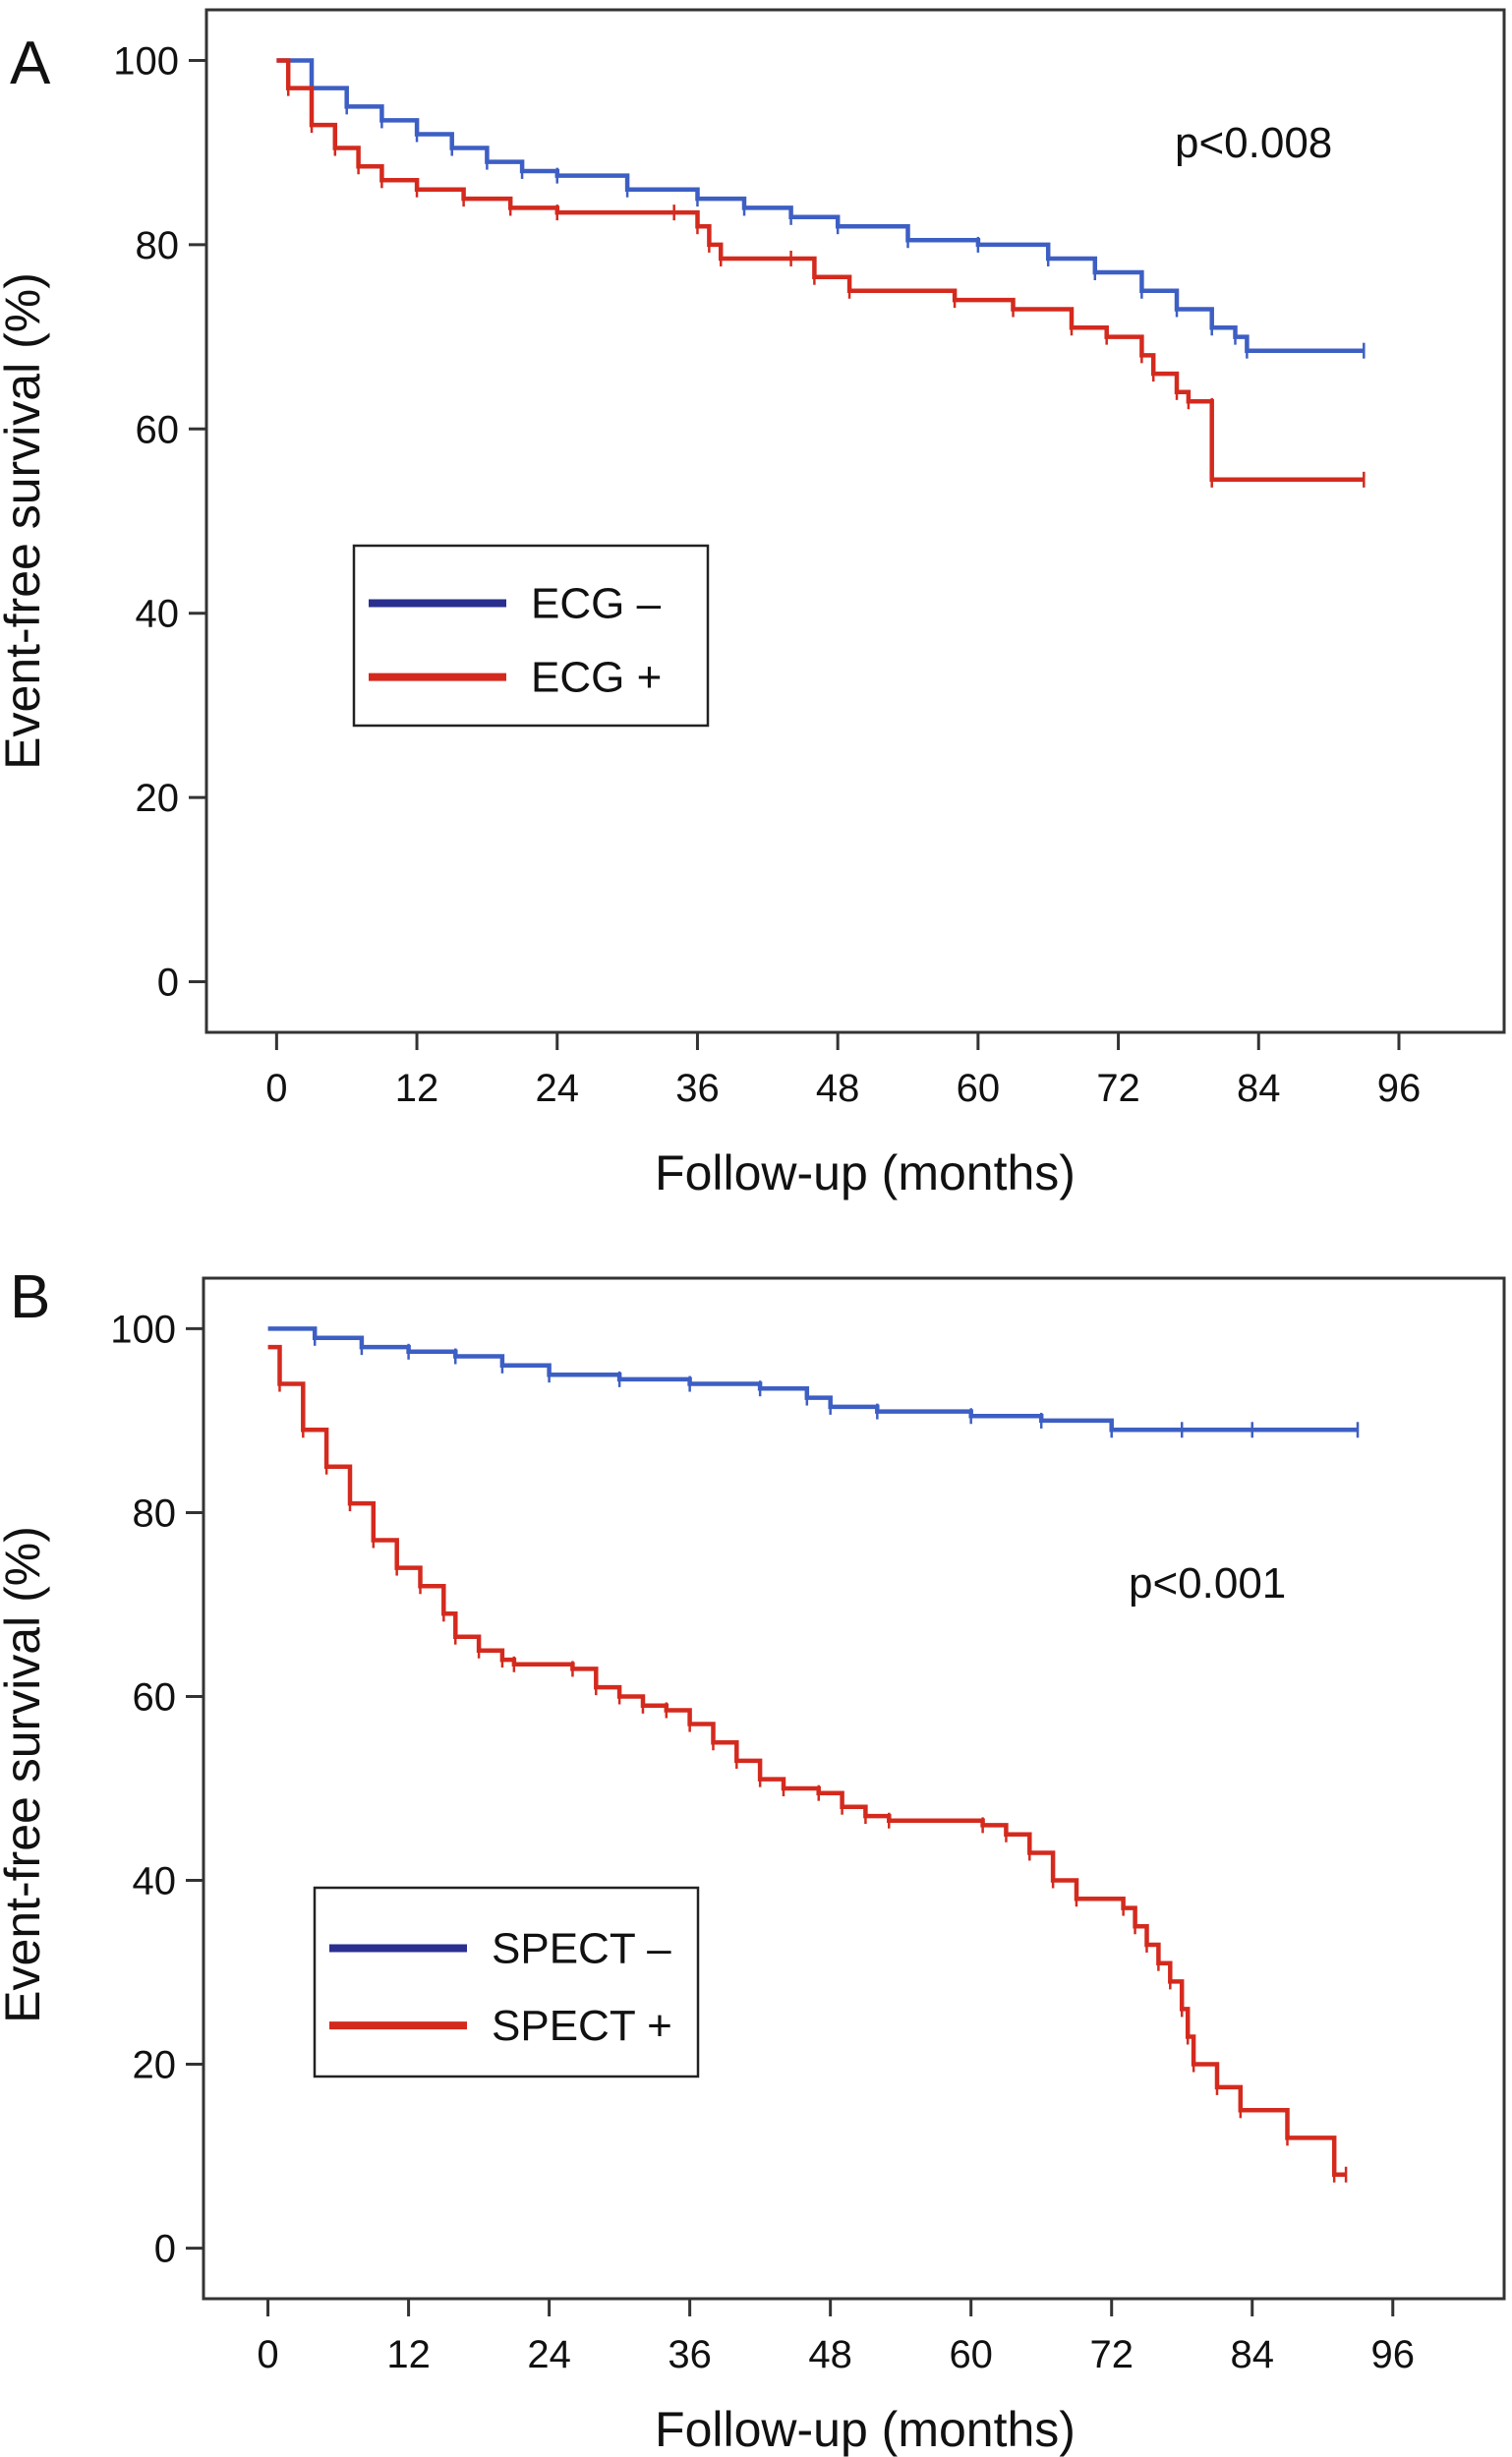 The image size is (1512, 2457). Describe the element at coordinates (1253, 143) in the screenshot. I see `p-value-annotation: p<0.008` at that location.